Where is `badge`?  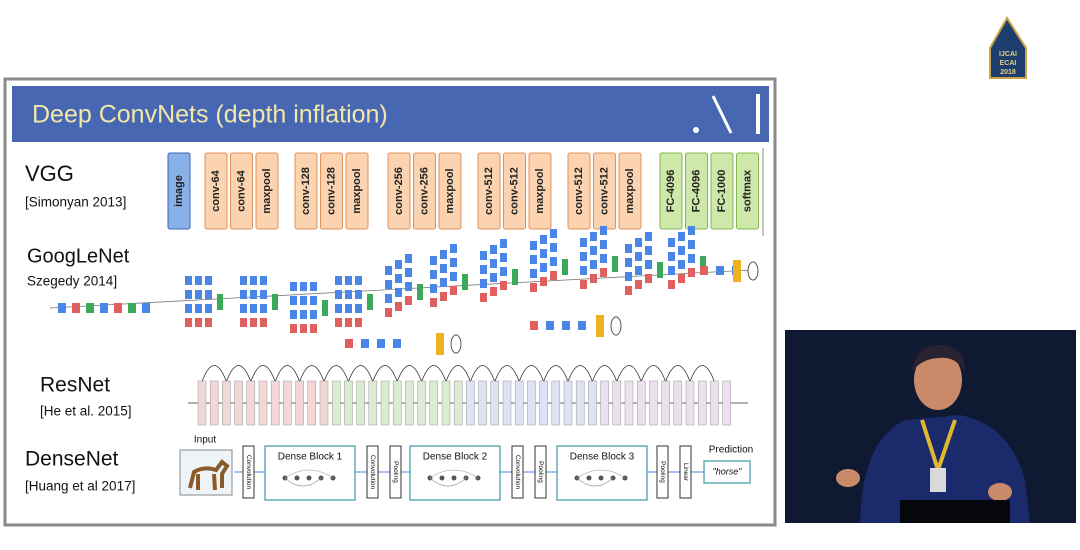 badge is located at coordinates (938, 480).